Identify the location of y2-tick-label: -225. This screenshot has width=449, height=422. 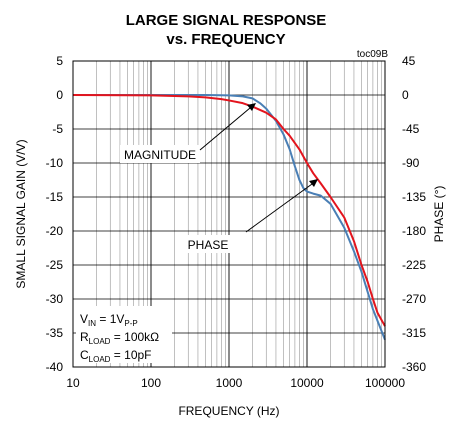
(414, 265).